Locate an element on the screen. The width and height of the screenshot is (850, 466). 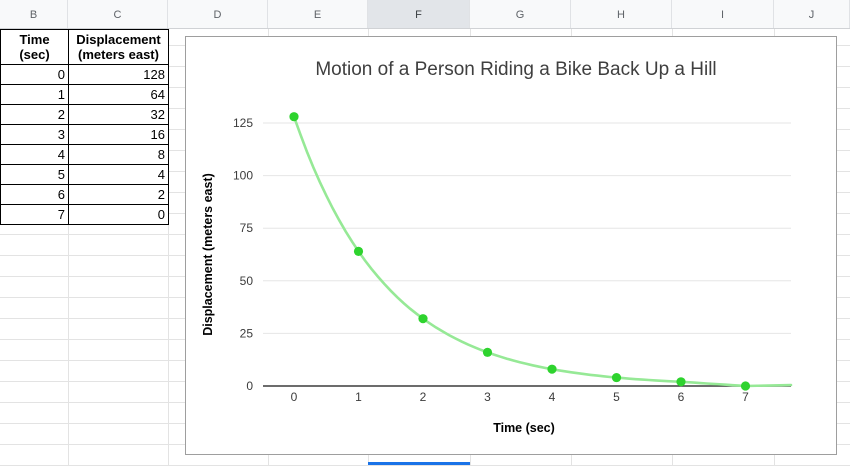
table-cell: 5 is located at coordinates (34, 174).